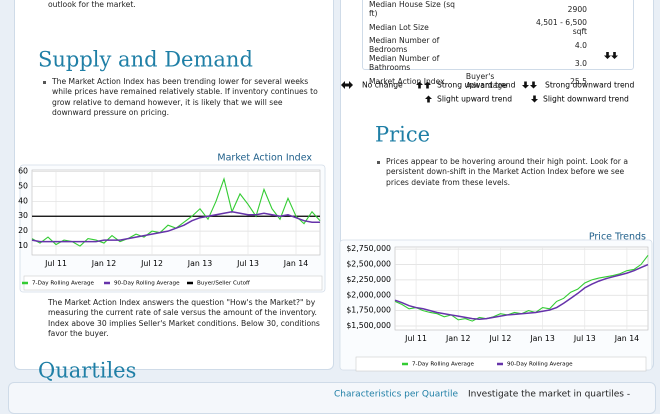  I want to click on stat-value: 2900, so click(577, 9).